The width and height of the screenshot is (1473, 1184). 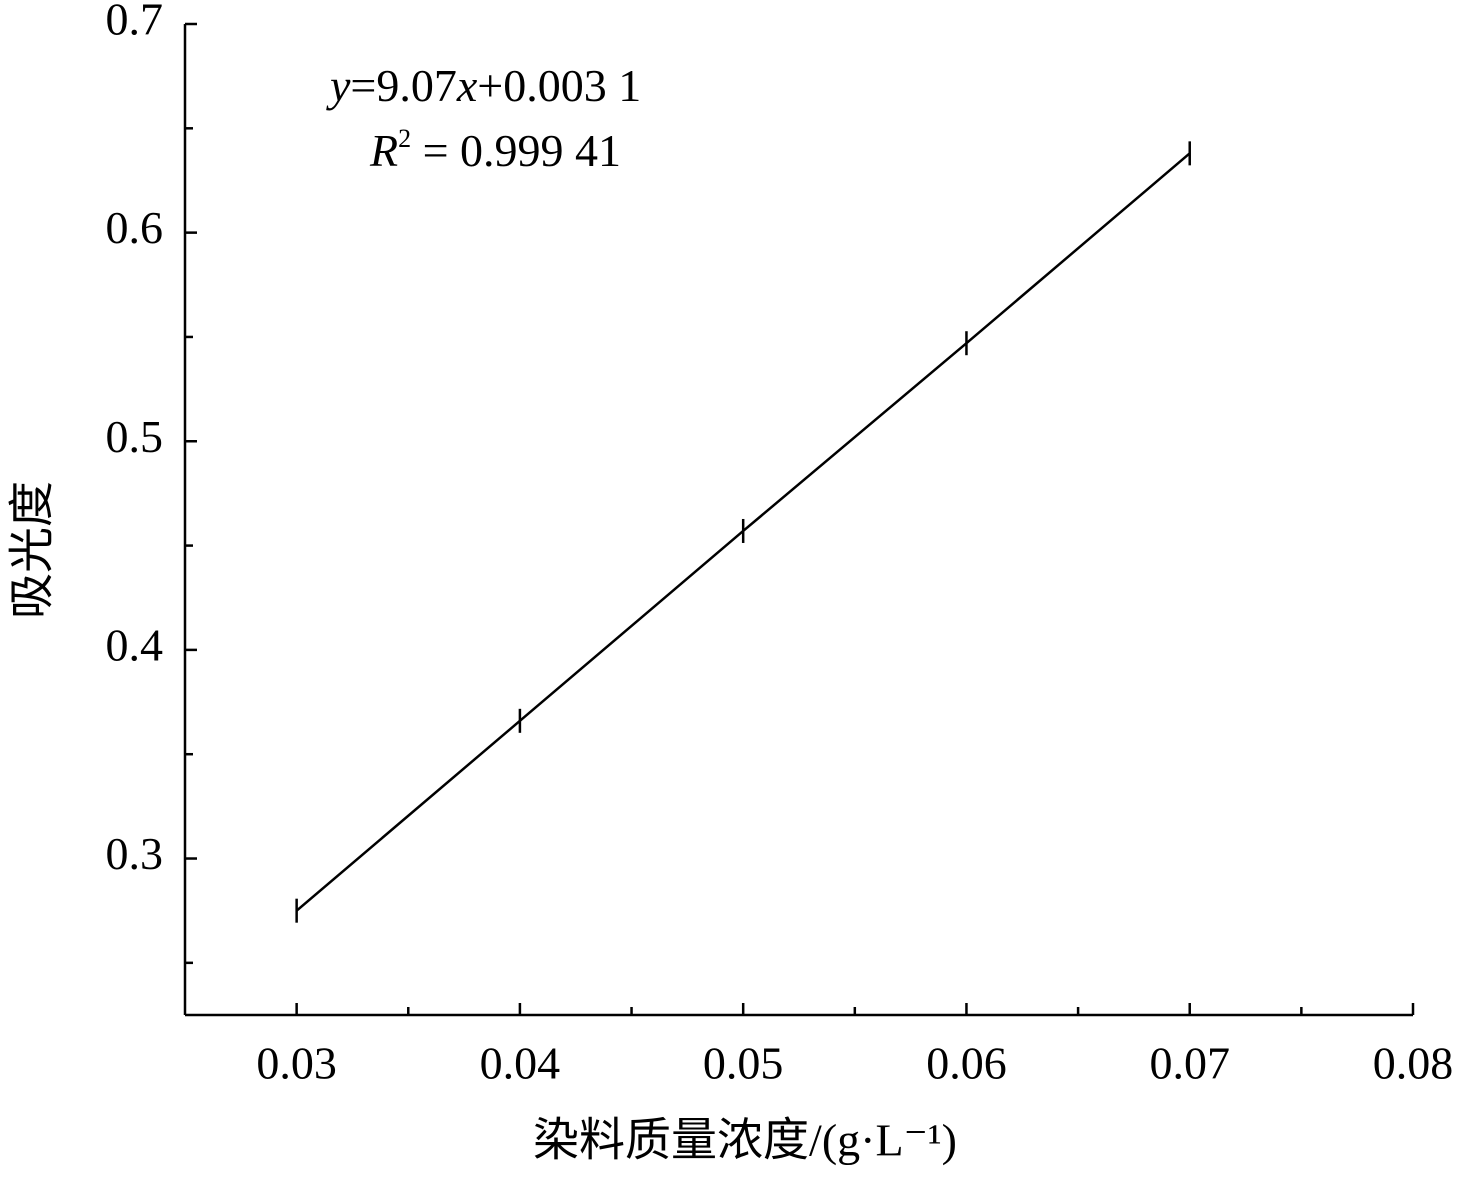 I want to click on annotation-part: =9.07, so click(x=403, y=85).